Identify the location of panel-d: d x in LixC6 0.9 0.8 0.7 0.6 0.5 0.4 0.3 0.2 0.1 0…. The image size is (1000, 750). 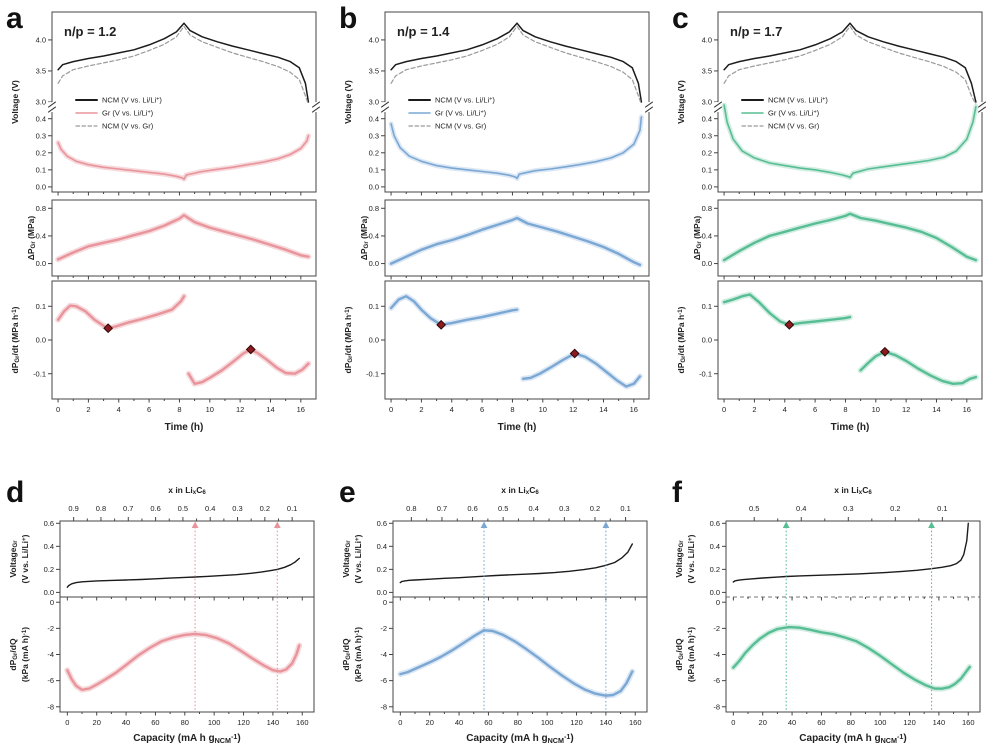
(167, 605).